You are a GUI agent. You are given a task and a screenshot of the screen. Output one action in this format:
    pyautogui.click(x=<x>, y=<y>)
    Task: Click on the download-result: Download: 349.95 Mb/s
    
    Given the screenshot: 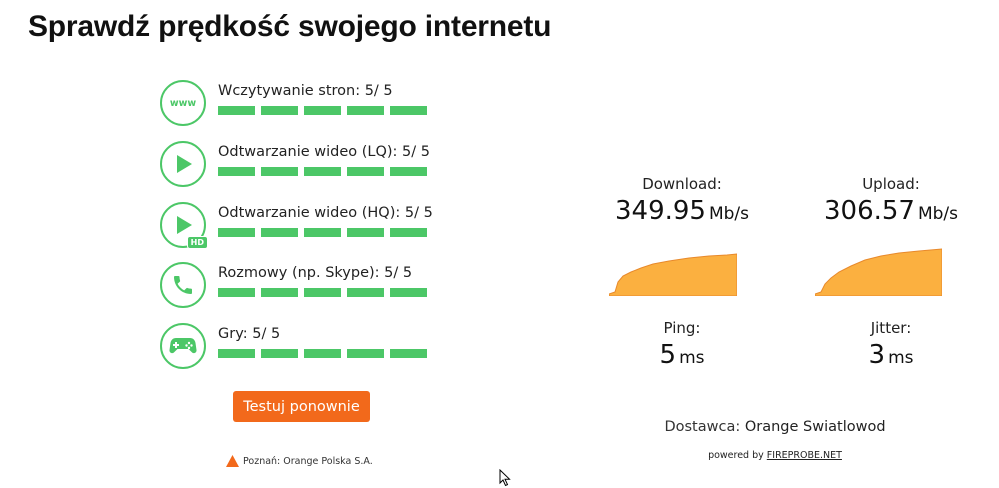 What is the action you would take?
    pyautogui.click(x=682, y=200)
    